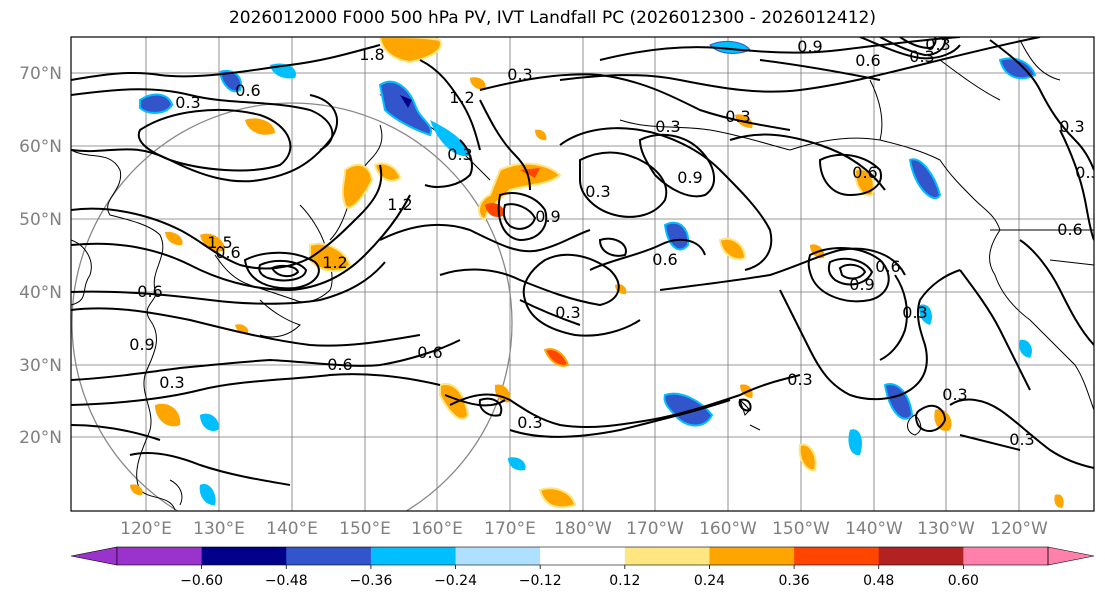  Describe the element at coordinates (963, 581) in the screenshot. I see `colorbar-tick-label: 0.60` at that location.